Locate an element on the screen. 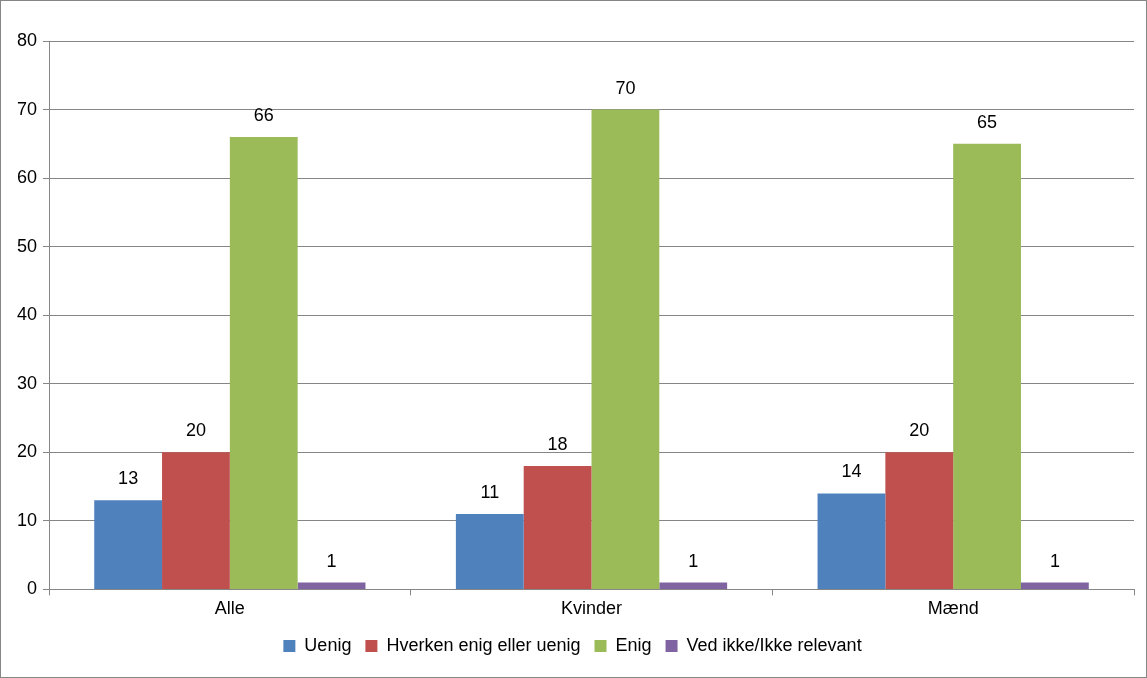 The height and width of the screenshot is (678, 1147). data-label: 65 is located at coordinates (987, 121).